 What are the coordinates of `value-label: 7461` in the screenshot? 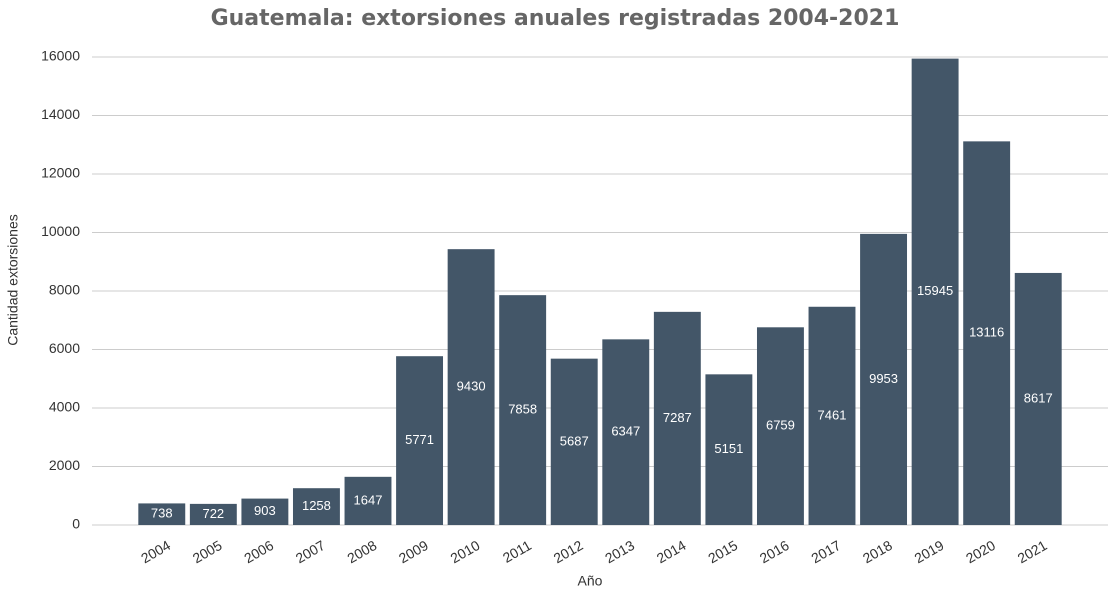 It's located at (832, 414).